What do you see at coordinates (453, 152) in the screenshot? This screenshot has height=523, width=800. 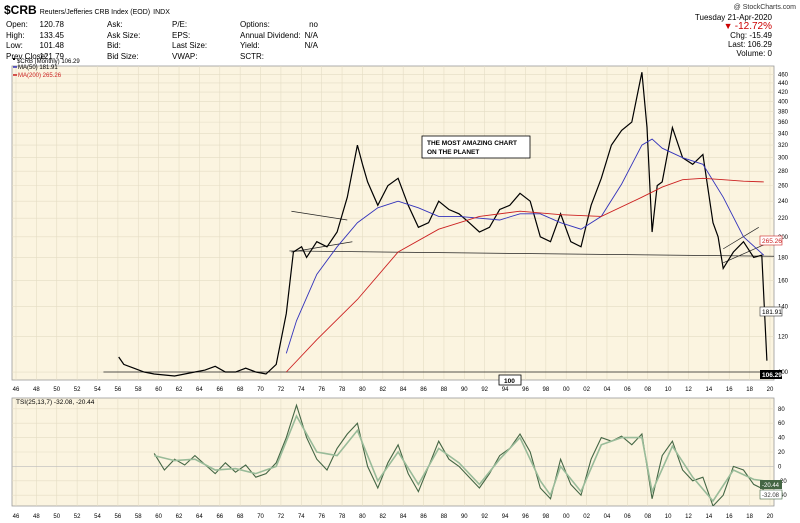 I see `annotation-line-2: ON THE PLANET` at bounding box center [453, 152].